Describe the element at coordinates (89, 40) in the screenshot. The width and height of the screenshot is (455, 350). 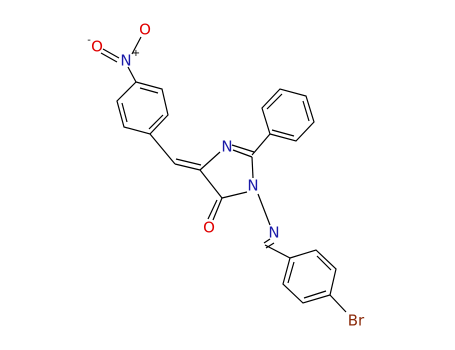
I see `charge: -` at that location.